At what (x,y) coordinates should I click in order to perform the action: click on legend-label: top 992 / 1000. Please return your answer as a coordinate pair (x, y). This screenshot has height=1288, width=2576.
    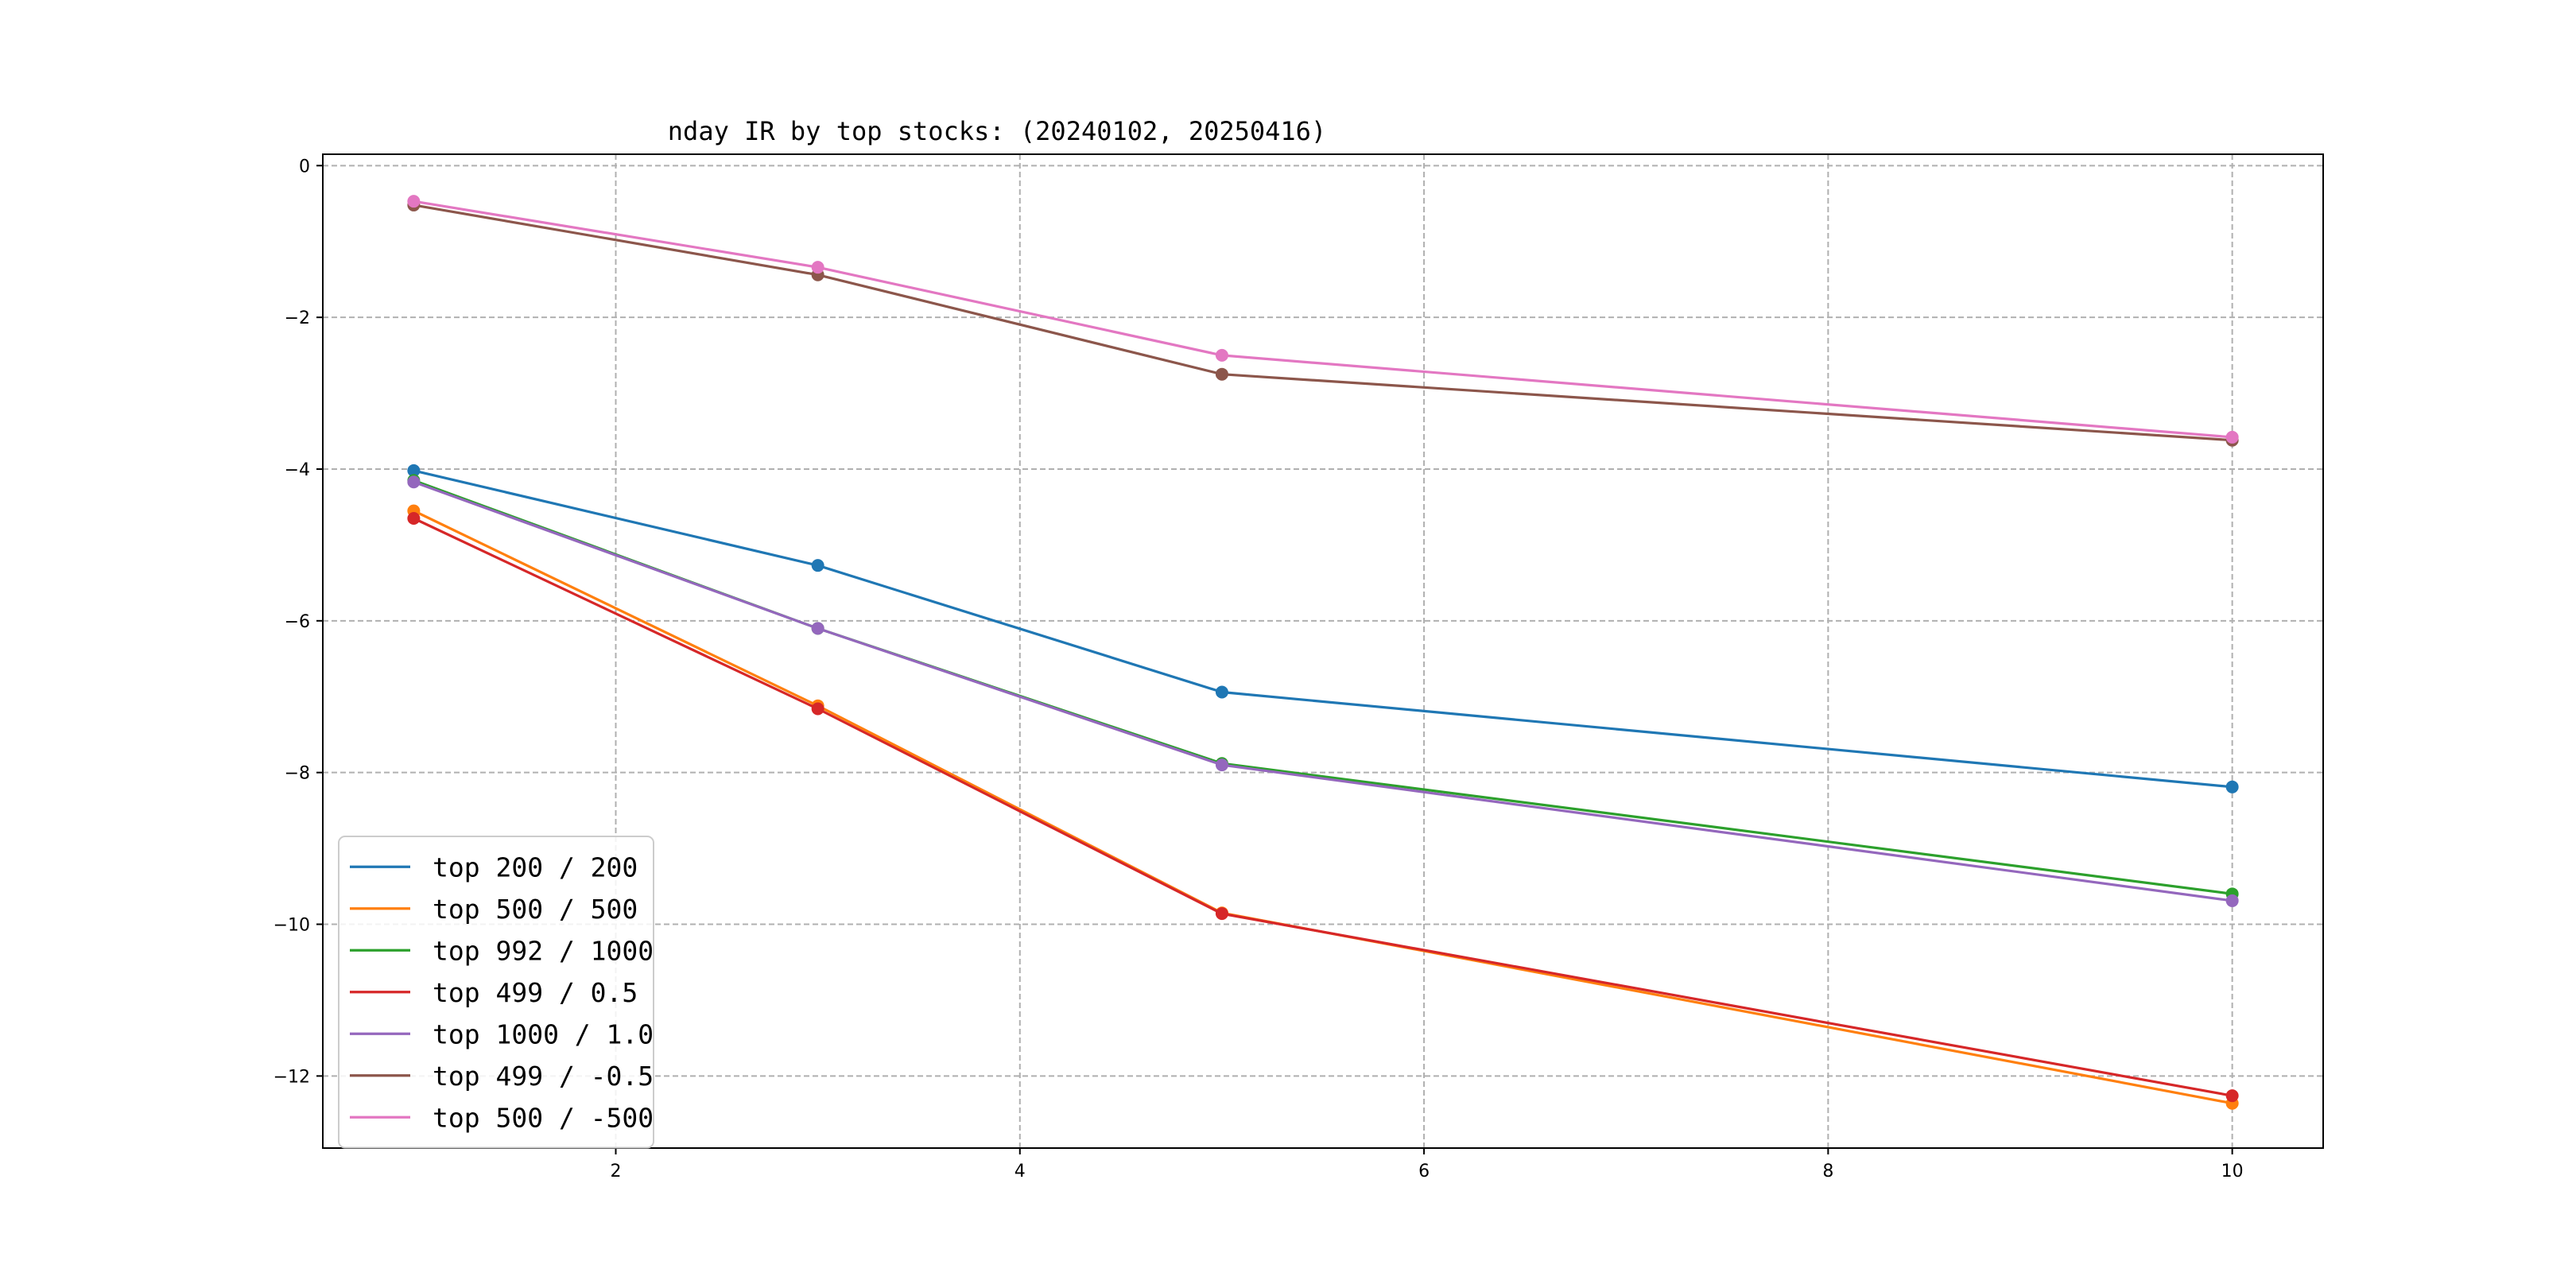
    Looking at the image, I should click on (543, 951).